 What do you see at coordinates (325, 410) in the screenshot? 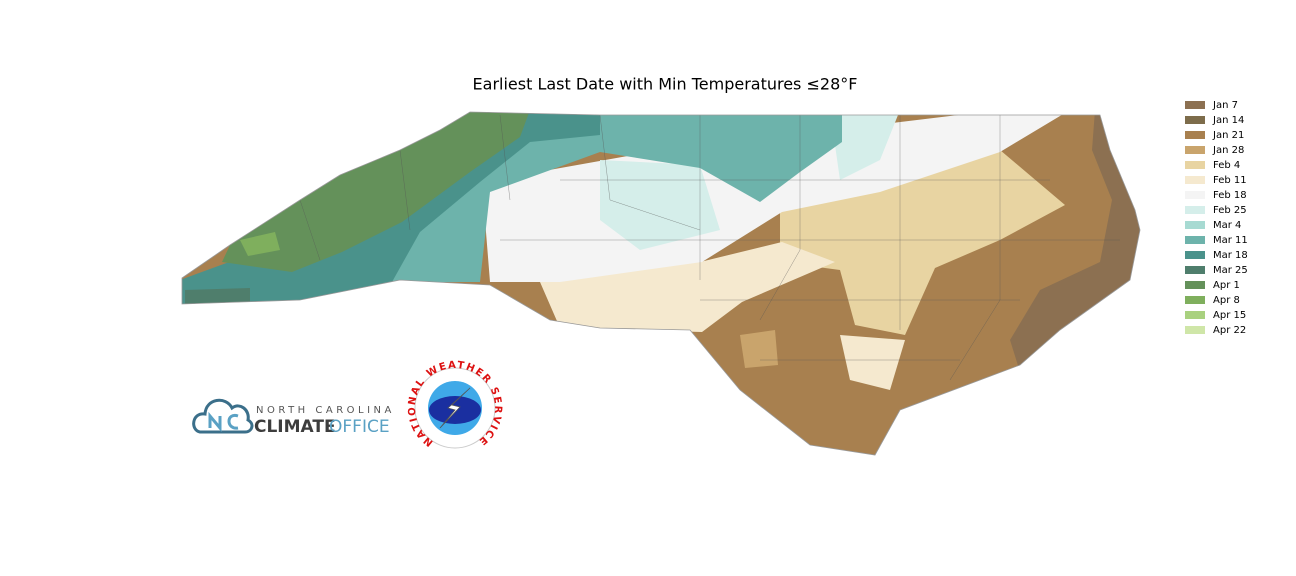
I see `logo-text: NORTH CAROLINA` at bounding box center [325, 410].